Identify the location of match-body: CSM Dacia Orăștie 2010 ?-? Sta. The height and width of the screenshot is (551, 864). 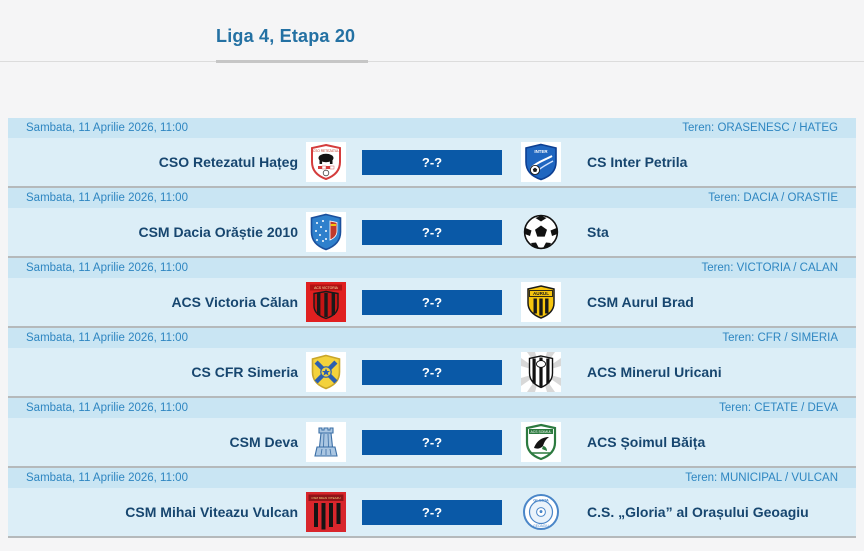
(432, 232).